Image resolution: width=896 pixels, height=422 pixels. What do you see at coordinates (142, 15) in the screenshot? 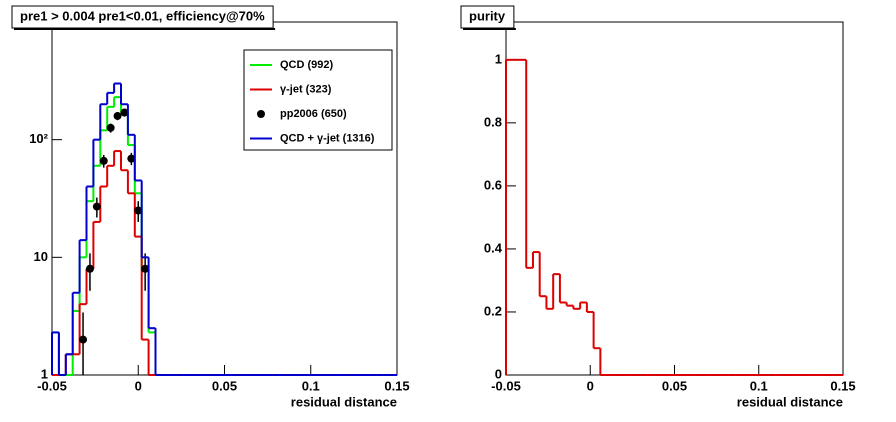
I see `chart-title: pre1 > 0.004 pre1<0.01, efficiency@70%` at bounding box center [142, 15].